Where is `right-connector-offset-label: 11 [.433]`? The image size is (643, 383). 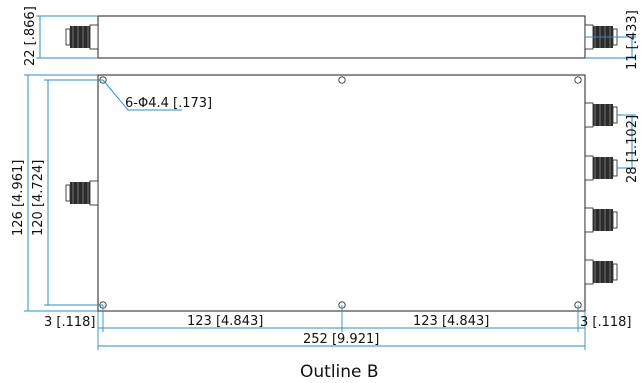 right-connector-offset-label: 11 [.433] is located at coordinates (632, 40).